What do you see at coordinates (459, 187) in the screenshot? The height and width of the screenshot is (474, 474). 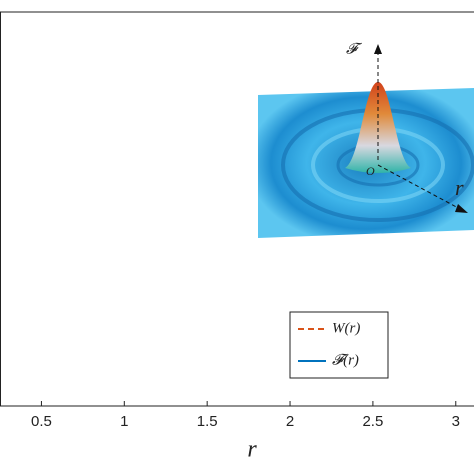 I see `inset-r-label: r` at bounding box center [459, 187].